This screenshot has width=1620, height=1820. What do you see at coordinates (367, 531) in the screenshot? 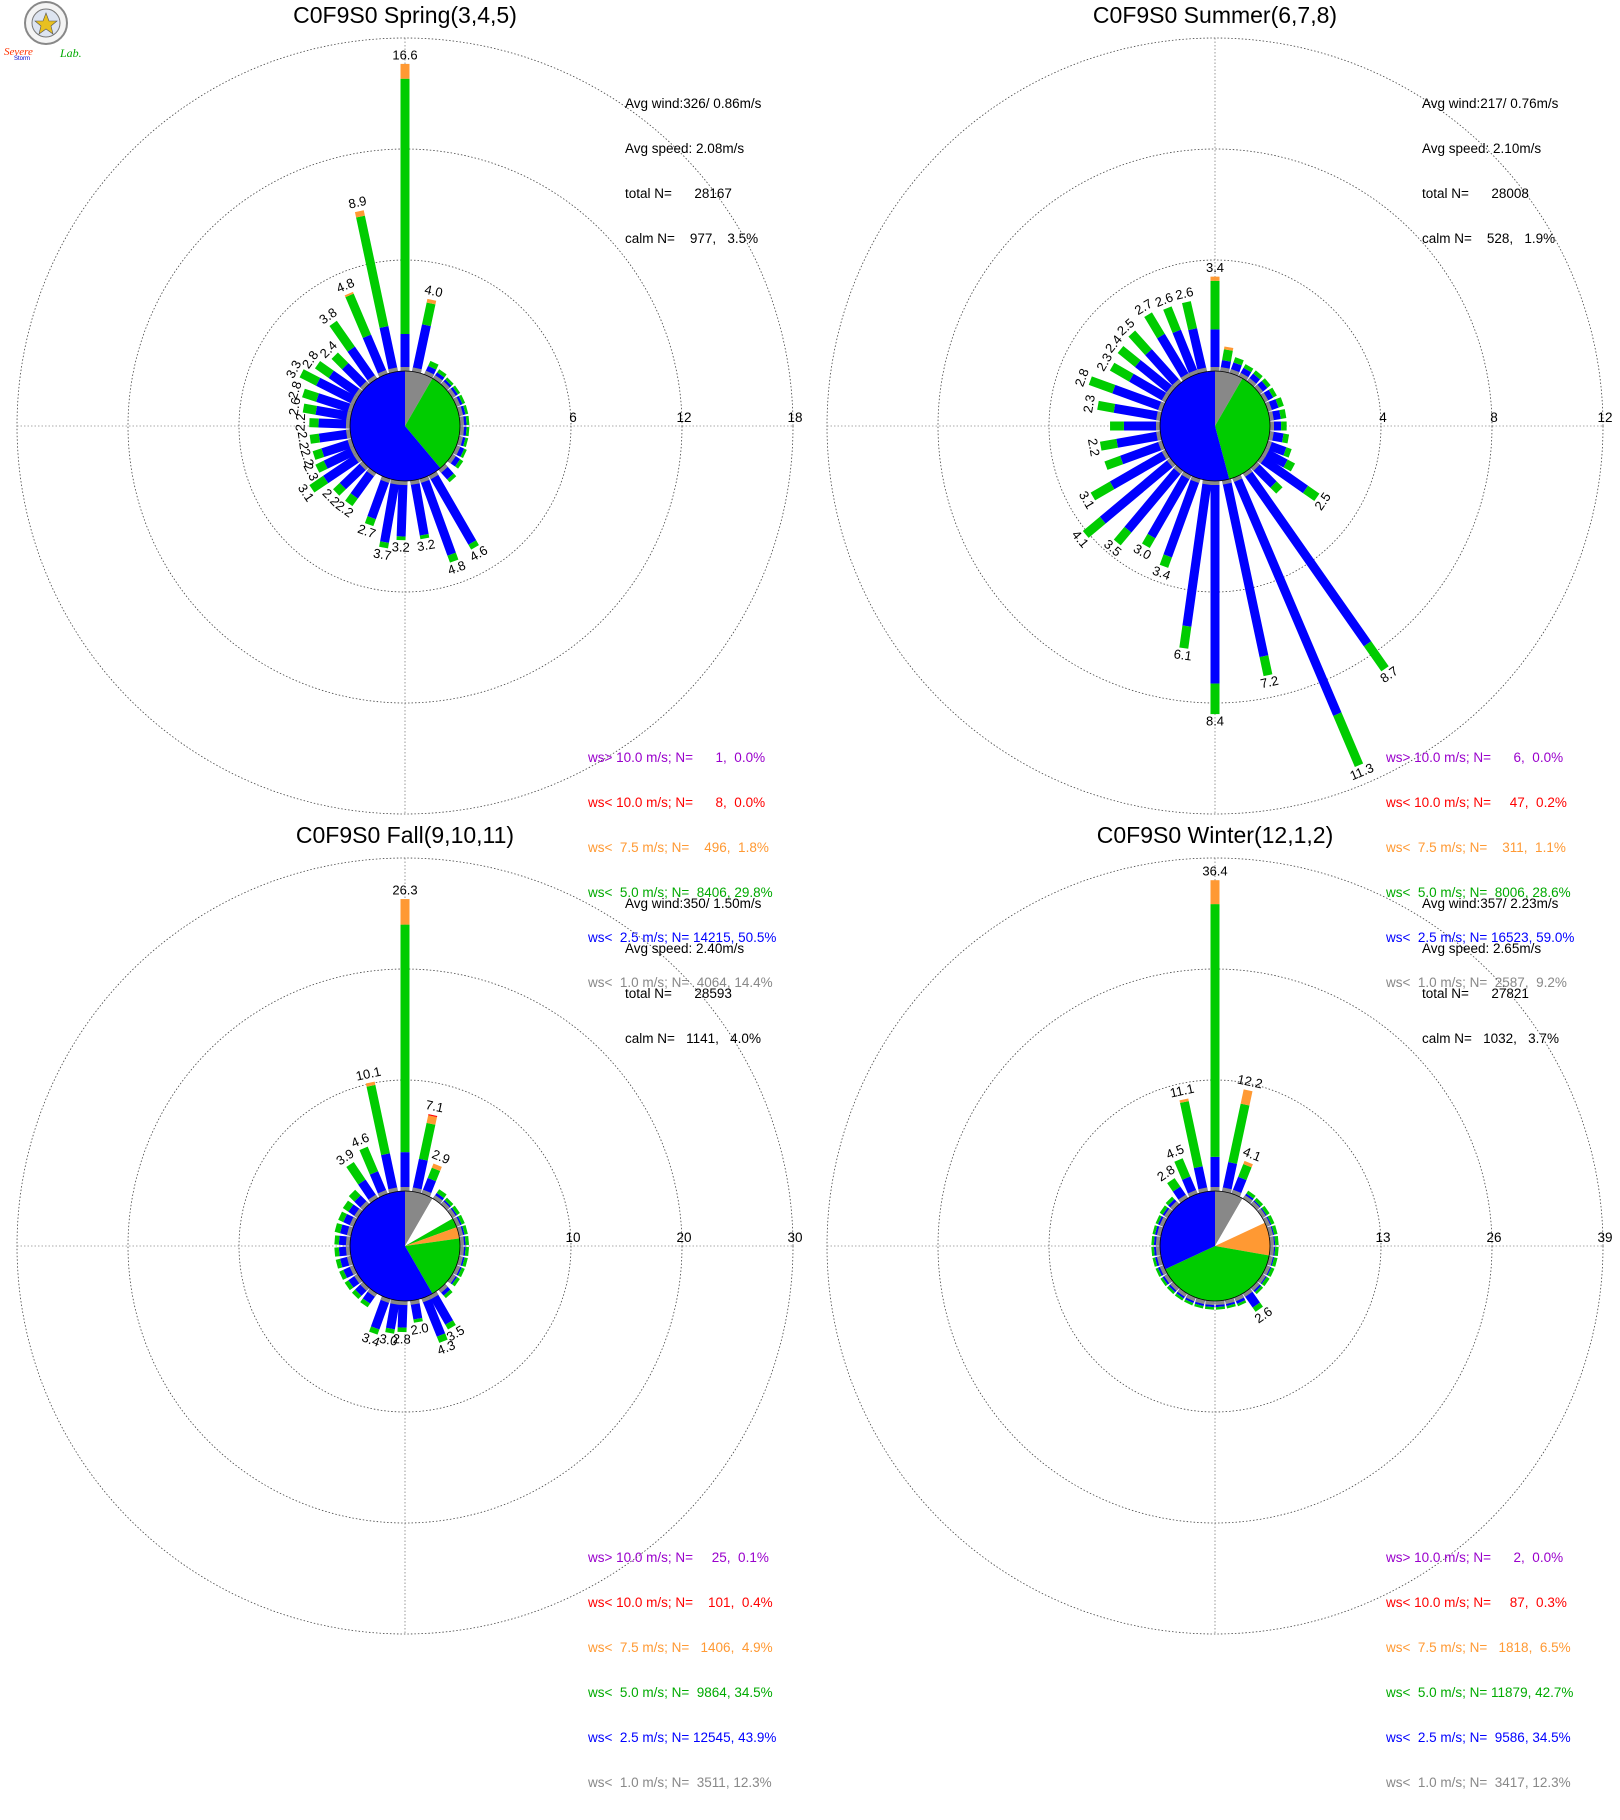
I see `bar-value-label: 2.7` at bounding box center [367, 531].